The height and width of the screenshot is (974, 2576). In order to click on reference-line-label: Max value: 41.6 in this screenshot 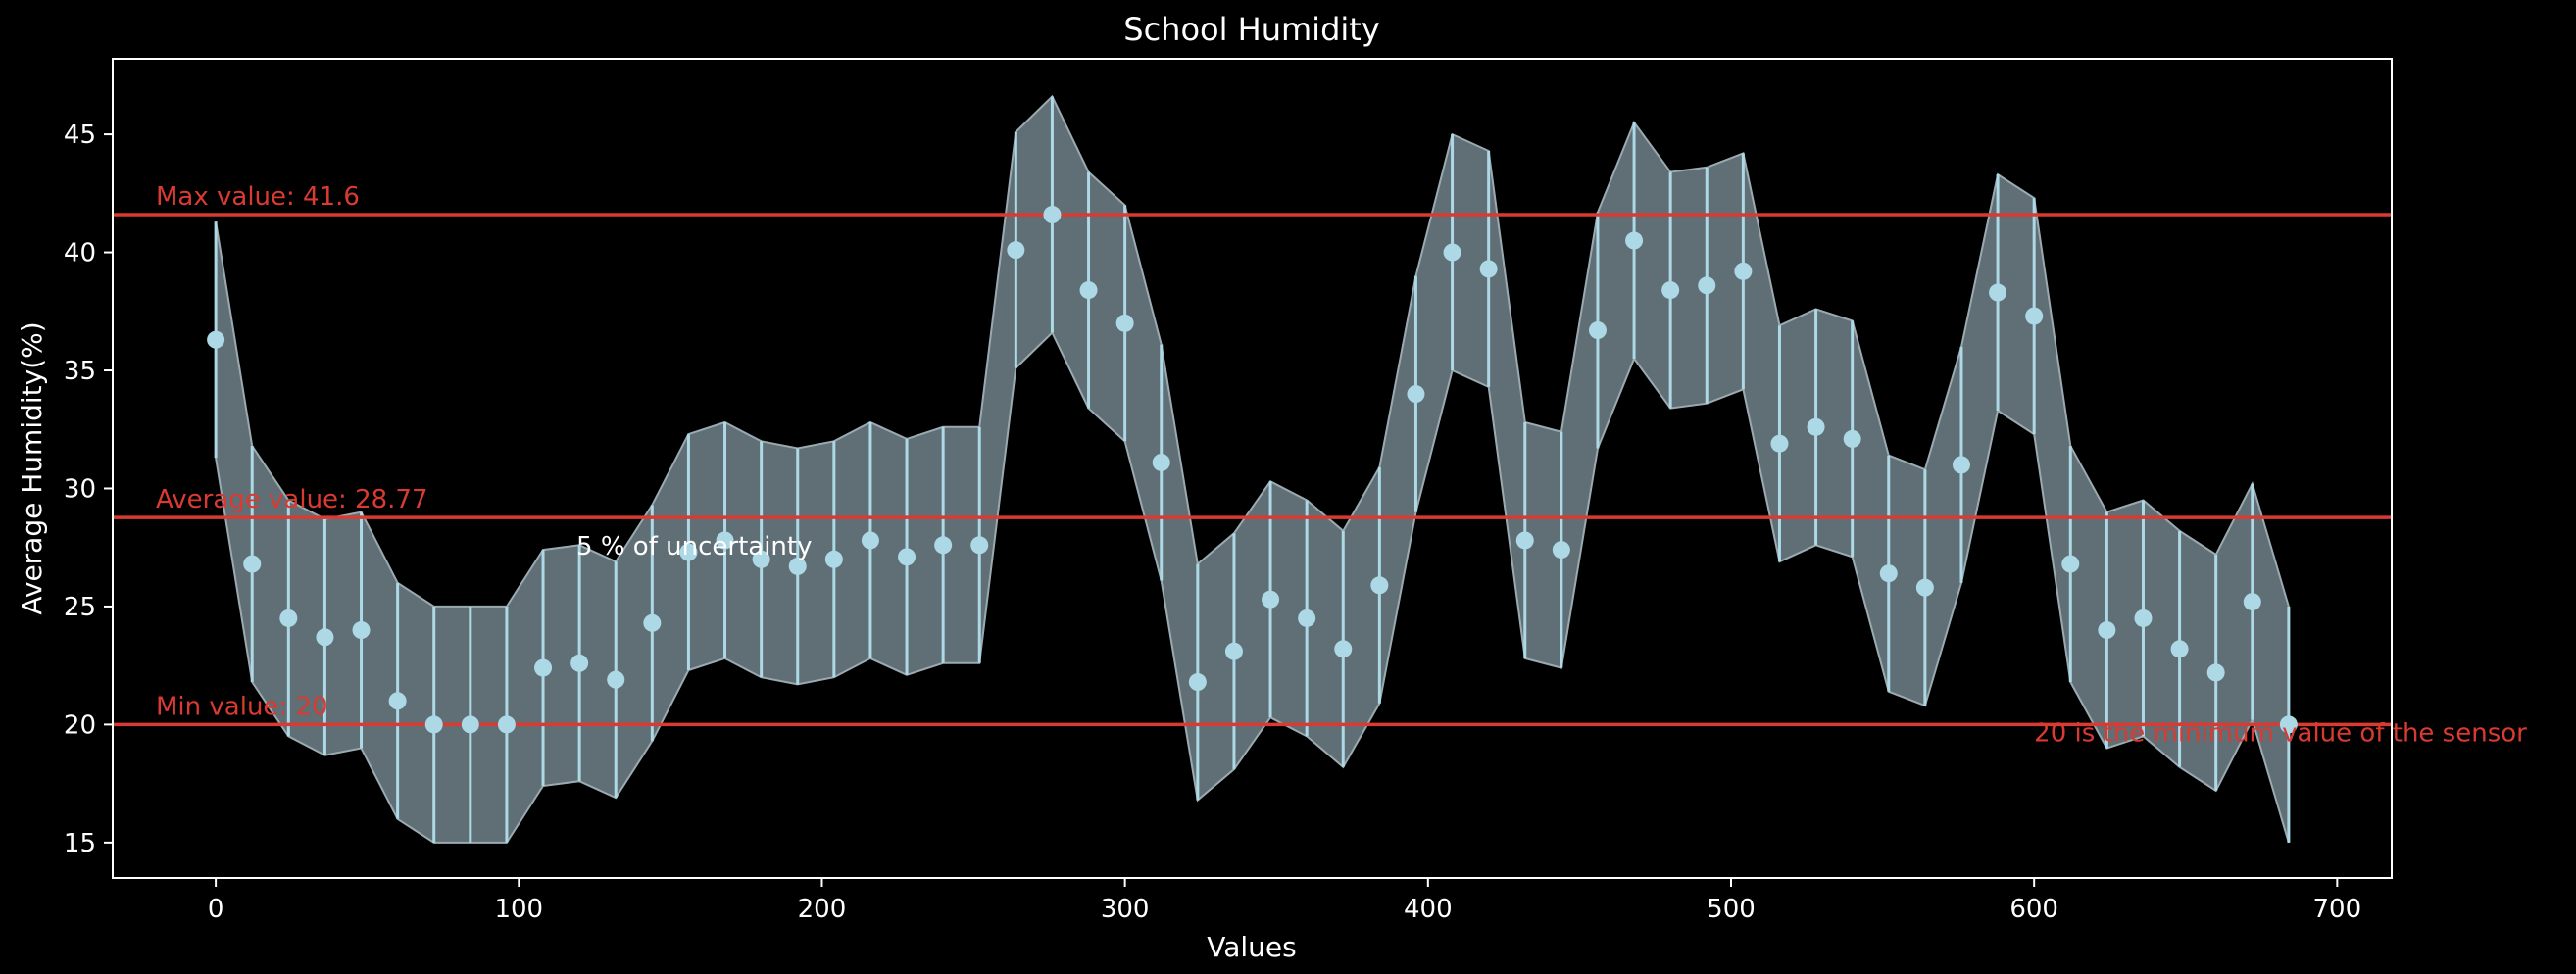, I will do `click(258, 197)`.